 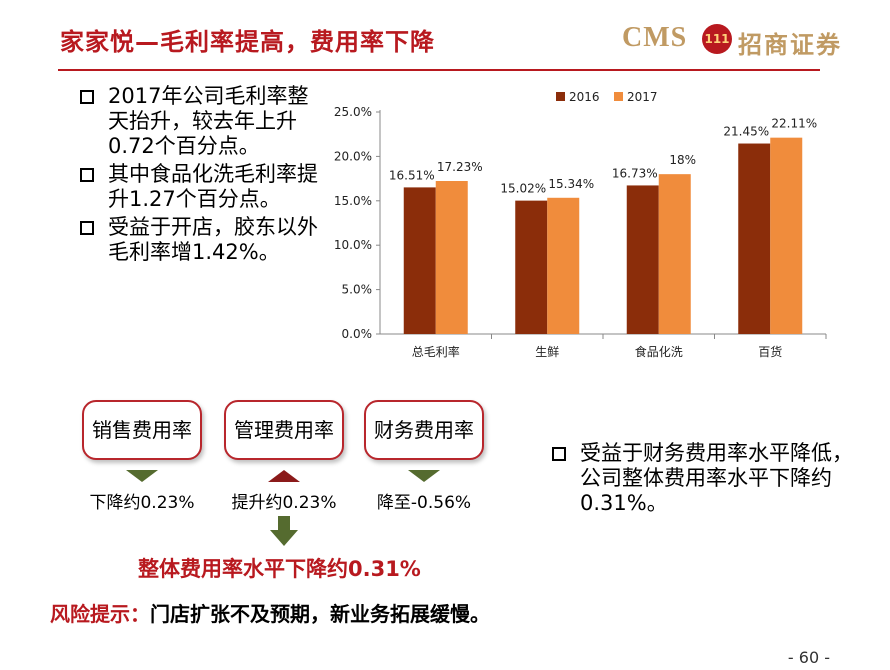 I want to click on finance-fee-change: 降至-0.56%, so click(x=424, y=503).